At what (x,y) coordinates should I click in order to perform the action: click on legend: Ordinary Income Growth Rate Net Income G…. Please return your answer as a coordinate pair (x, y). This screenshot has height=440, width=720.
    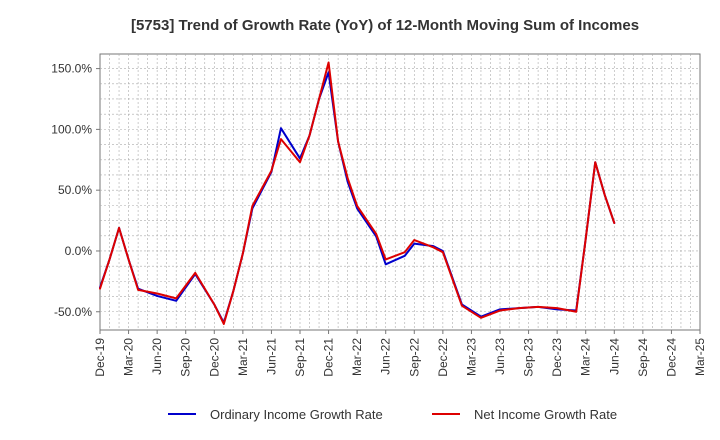
    Looking at the image, I should click on (392, 414).